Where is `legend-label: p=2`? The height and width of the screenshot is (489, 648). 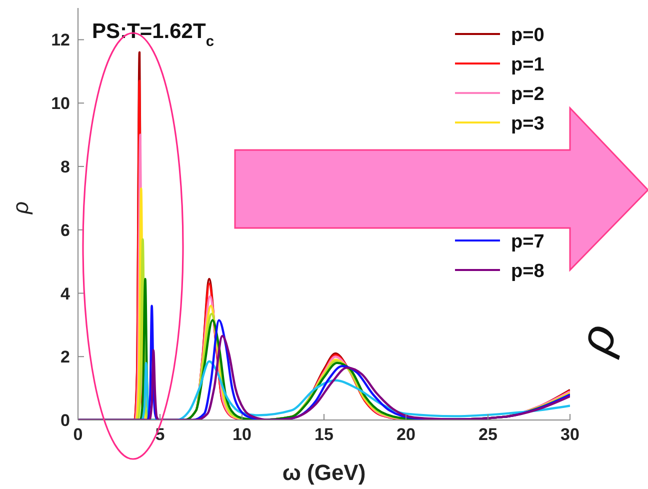 legend-label: p=2 is located at coordinates (527, 94).